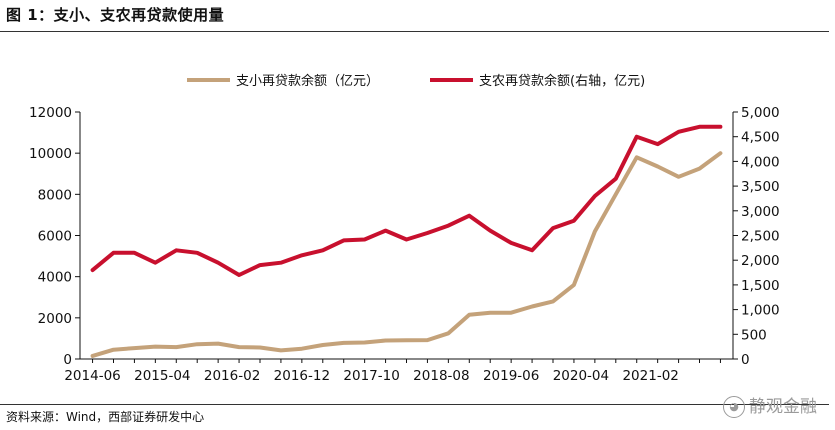 This screenshot has width=835, height=430. Describe the element at coordinates (760, 212) in the screenshot. I see `right-axis-tick-label: 3,000` at that location.